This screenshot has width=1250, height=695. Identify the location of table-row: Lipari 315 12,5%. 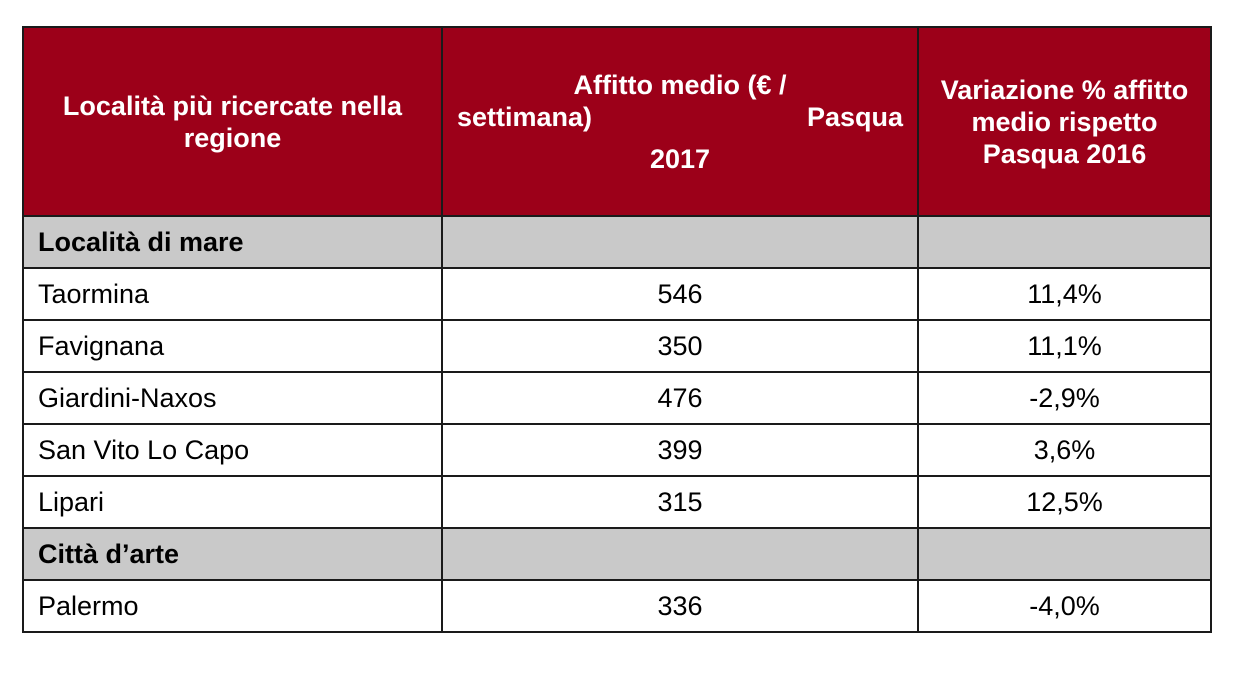
(617, 502).